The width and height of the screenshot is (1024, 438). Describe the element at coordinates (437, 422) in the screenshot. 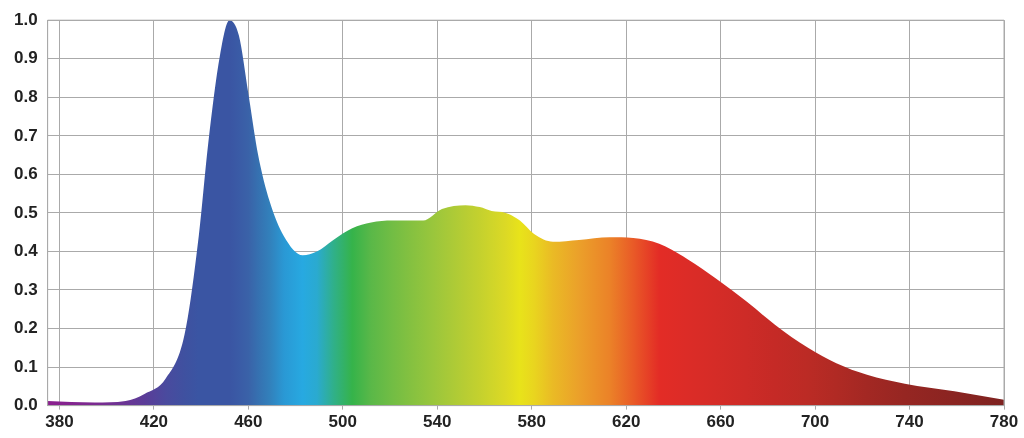

I see `x-tick-label: 540` at that location.